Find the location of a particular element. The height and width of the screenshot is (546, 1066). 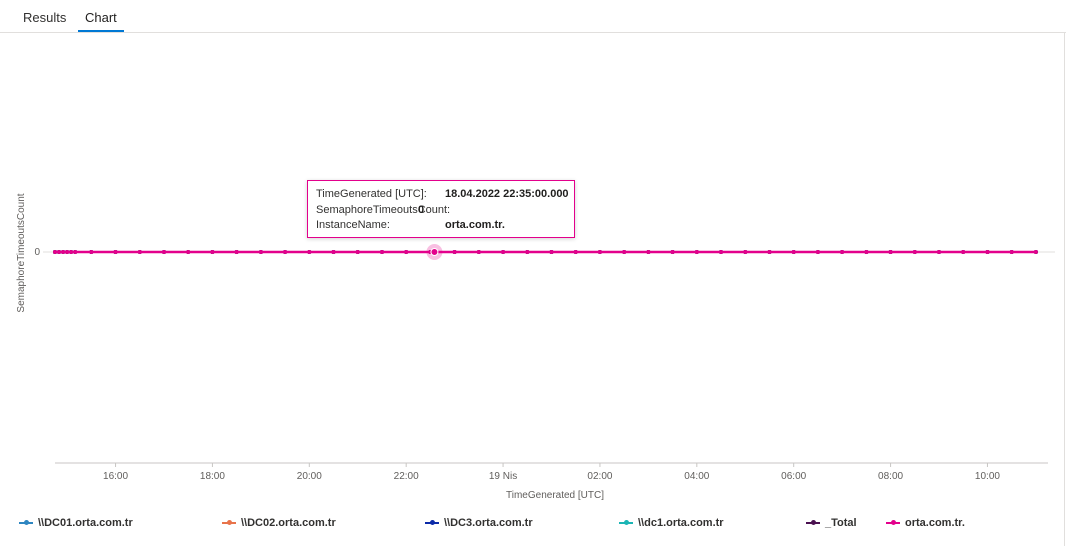

x-tick-label: 04:00 is located at coordinates (696, 476).